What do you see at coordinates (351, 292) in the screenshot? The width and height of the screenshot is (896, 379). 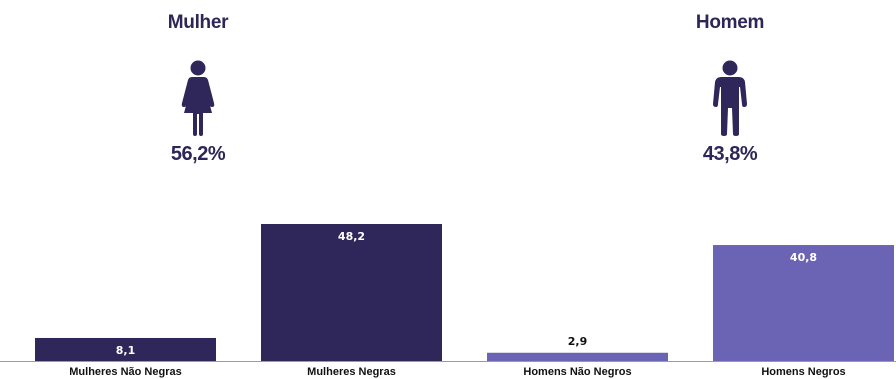 I see `bar-mulheres-negras` at bounding box center [351, 292].